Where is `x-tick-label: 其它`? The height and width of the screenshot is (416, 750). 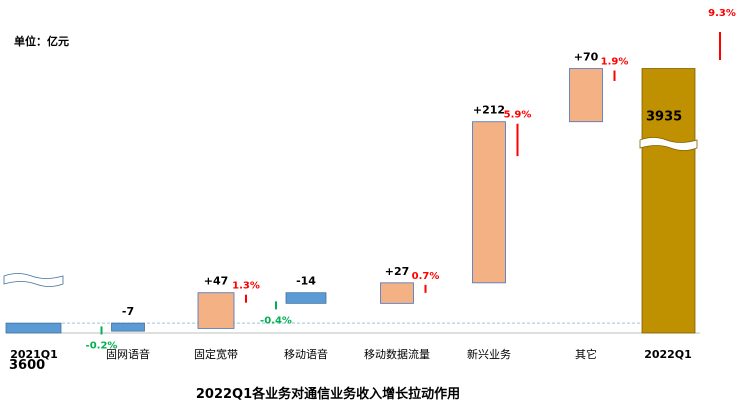 x-tick-label: 其它 is located at coordinates (586, 354).